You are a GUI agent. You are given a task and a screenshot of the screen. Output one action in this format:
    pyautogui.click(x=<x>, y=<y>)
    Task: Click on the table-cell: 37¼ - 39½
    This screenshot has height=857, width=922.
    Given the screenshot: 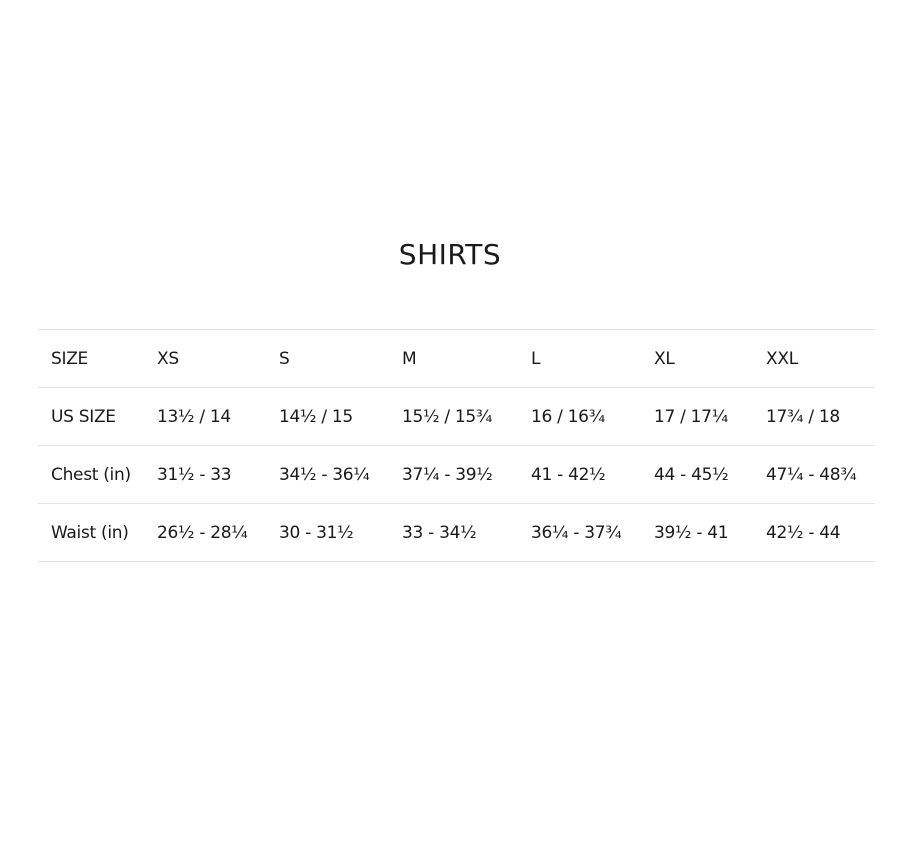 What is the action you would take?
    pyautogui.click(x=453, y=474)
    